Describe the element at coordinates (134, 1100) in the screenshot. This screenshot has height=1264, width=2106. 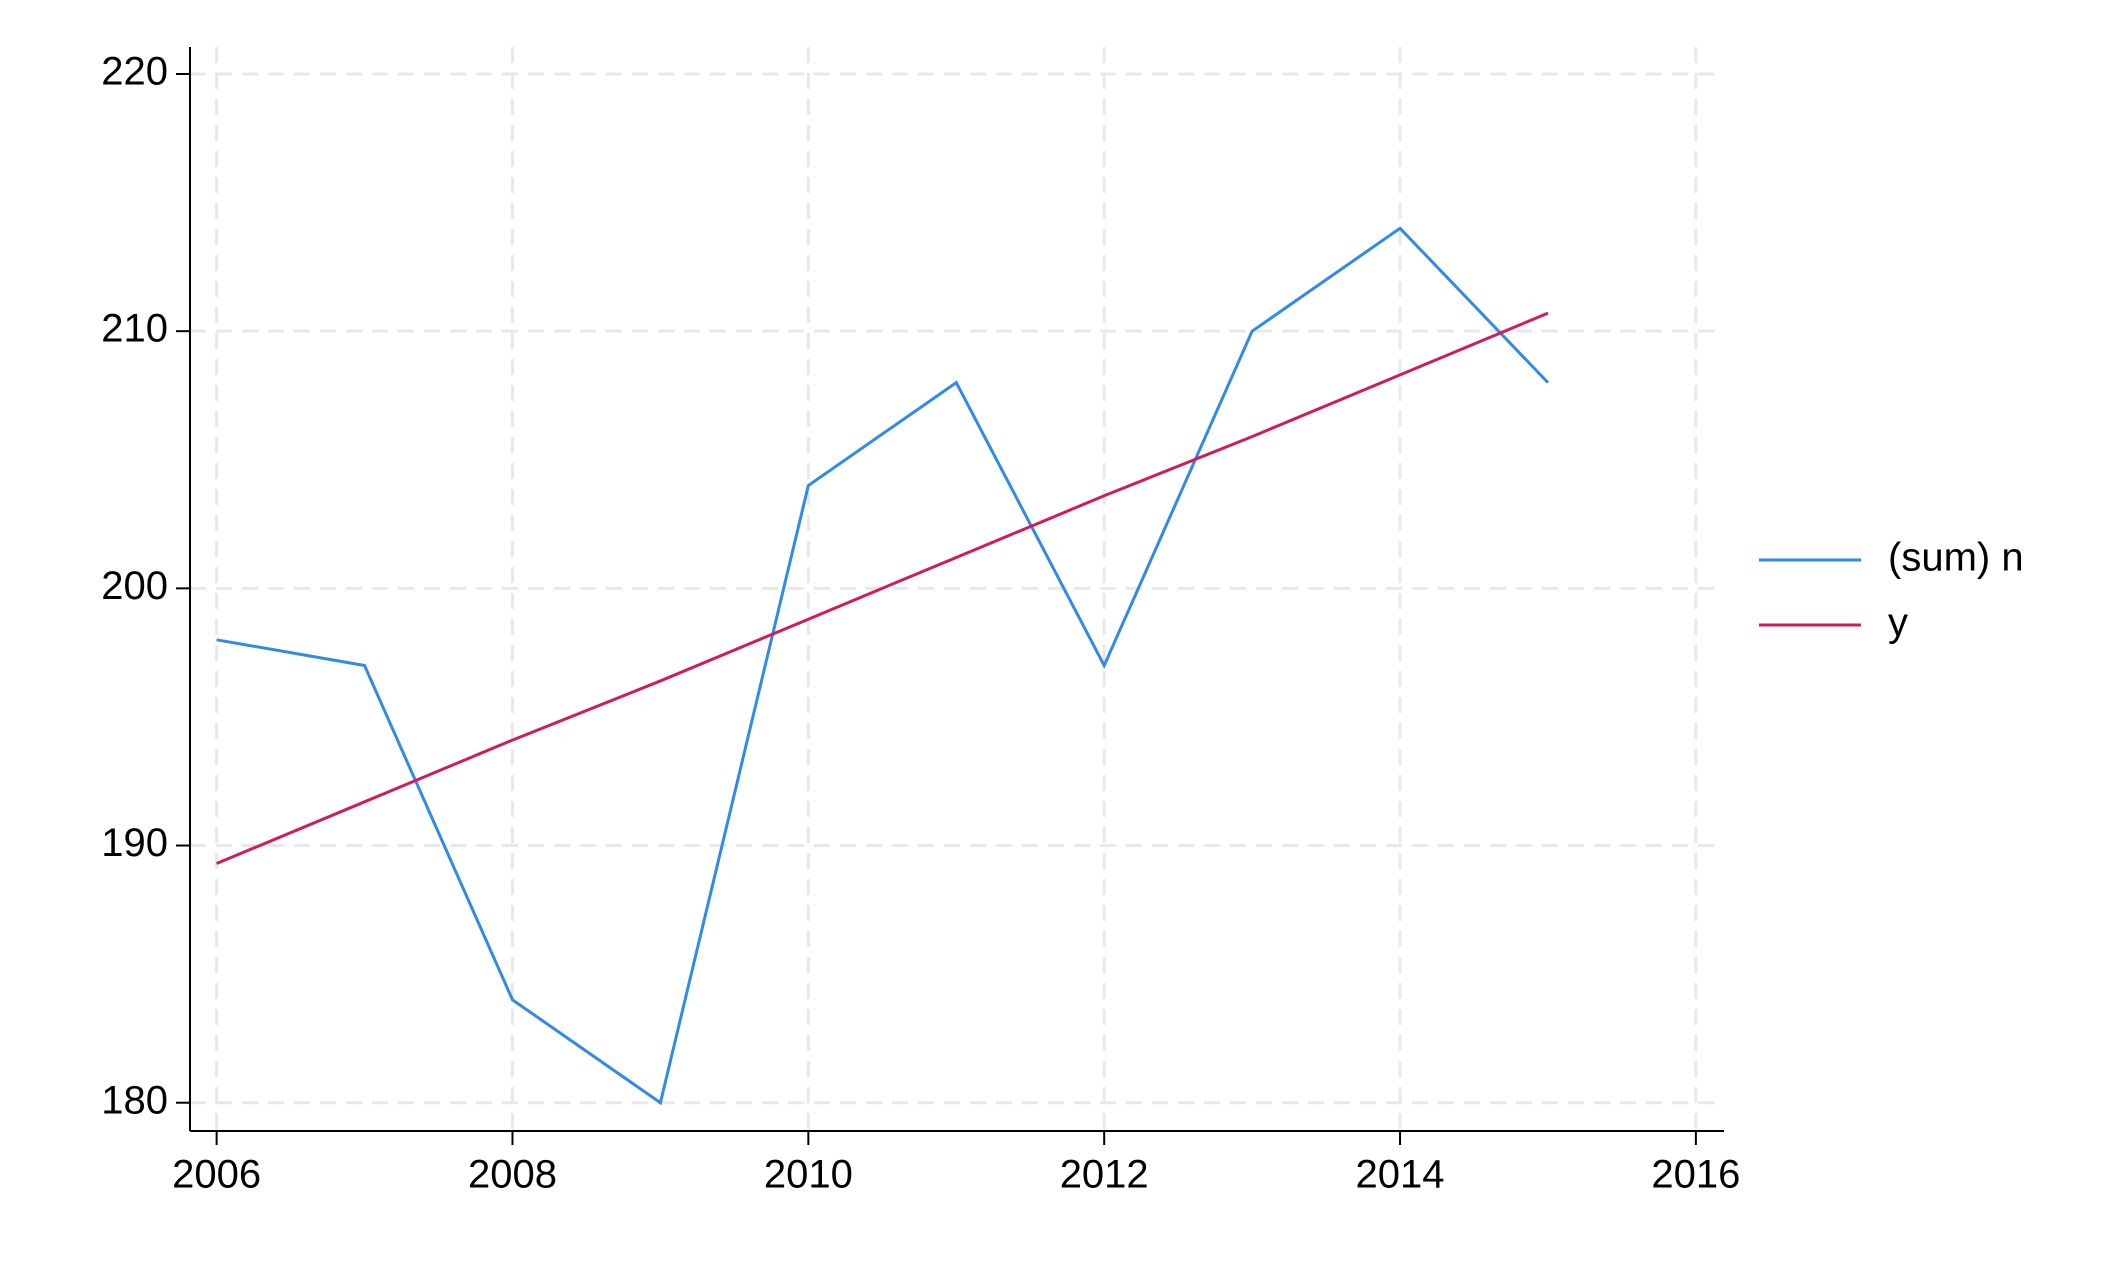
I see `y-tick-label: 180` at that location.